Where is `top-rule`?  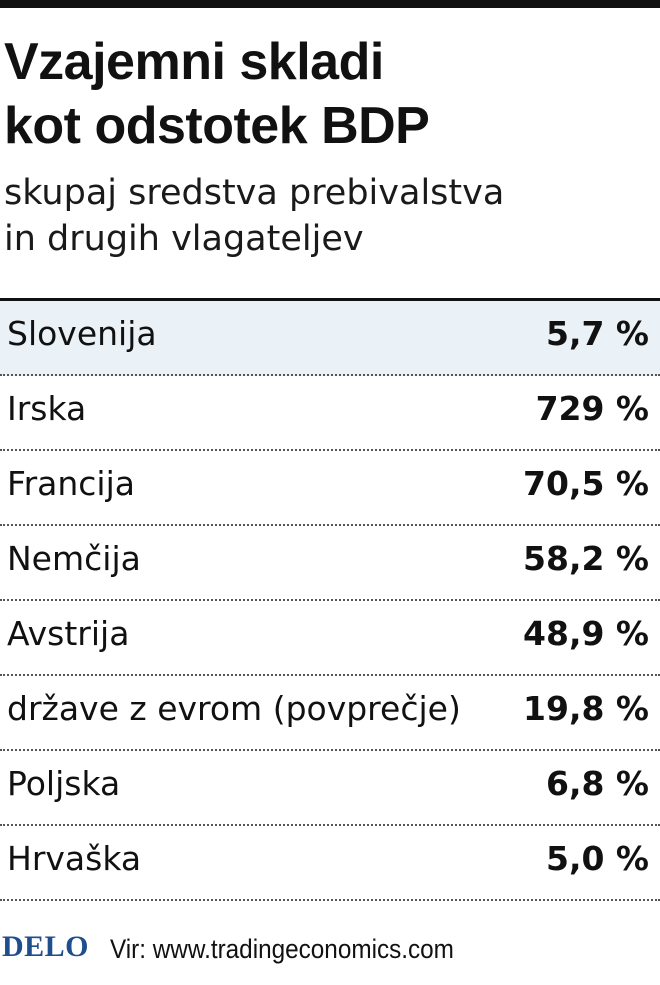
top-rule is located at coordinates (330, 4).